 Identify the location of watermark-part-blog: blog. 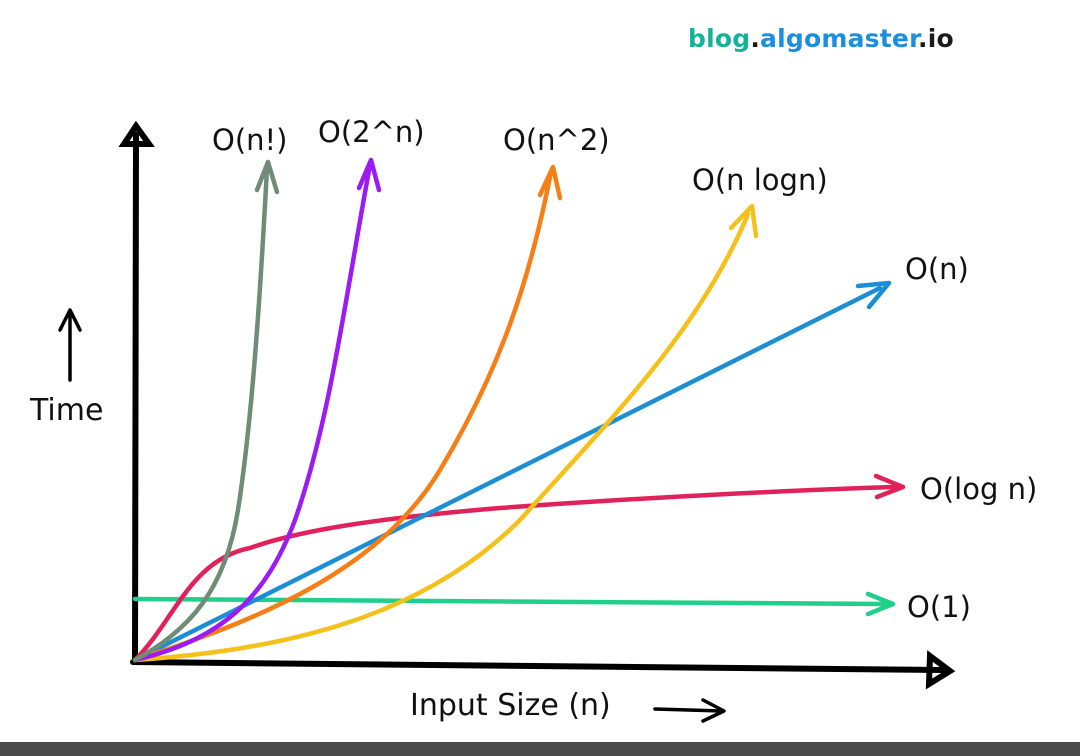
(719, 38).